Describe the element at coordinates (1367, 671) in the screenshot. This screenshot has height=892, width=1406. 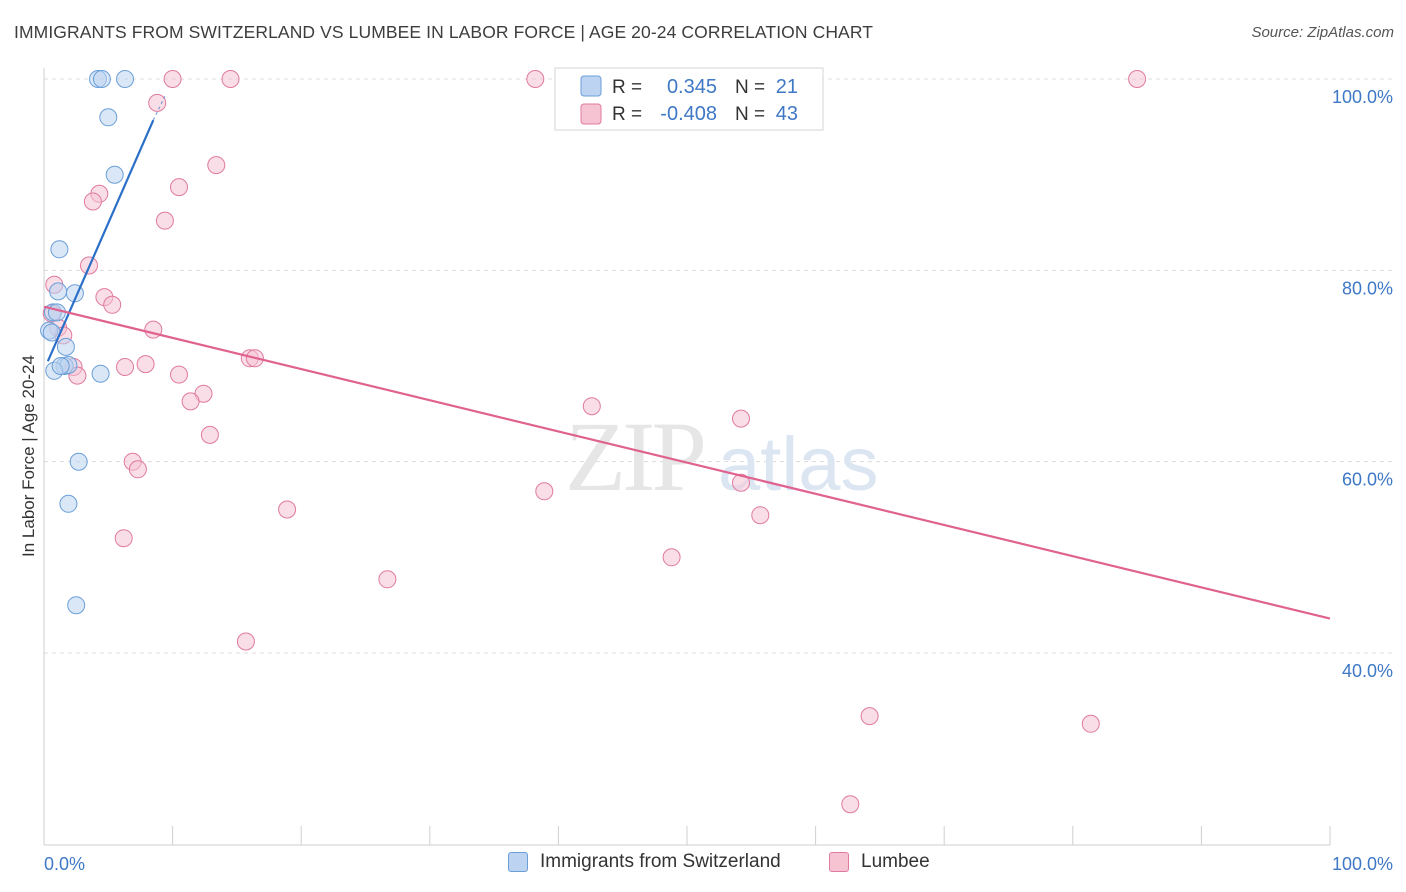
I see `y-tick-label-3: 40.0%` at that location.